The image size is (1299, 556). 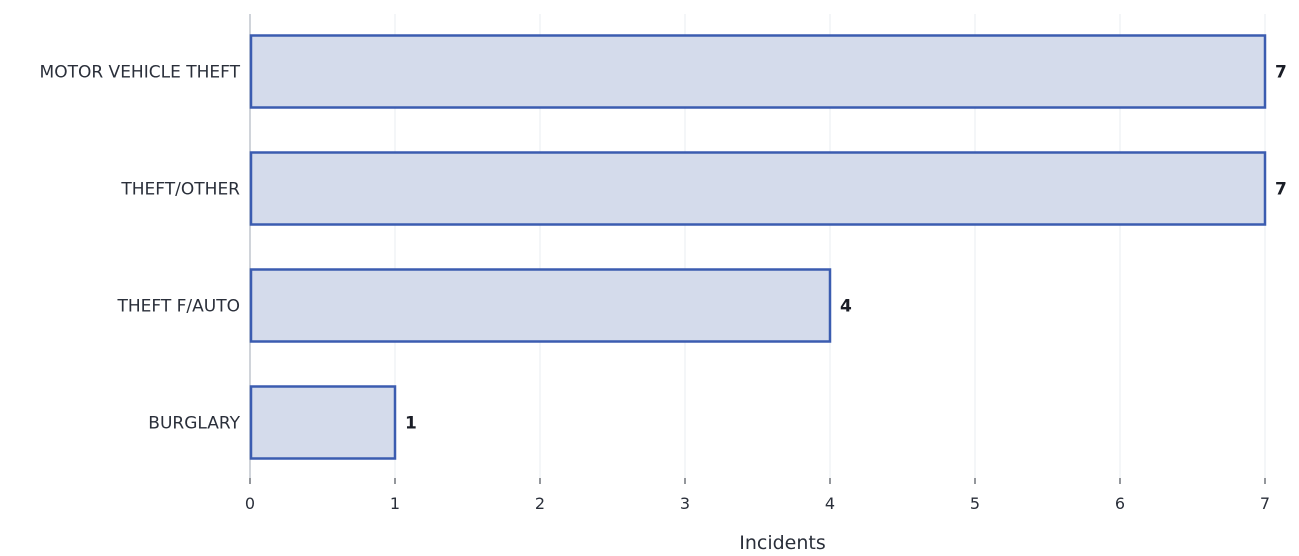 I want to click on x-axis-title: Incidents, so click(x=782, y=543).